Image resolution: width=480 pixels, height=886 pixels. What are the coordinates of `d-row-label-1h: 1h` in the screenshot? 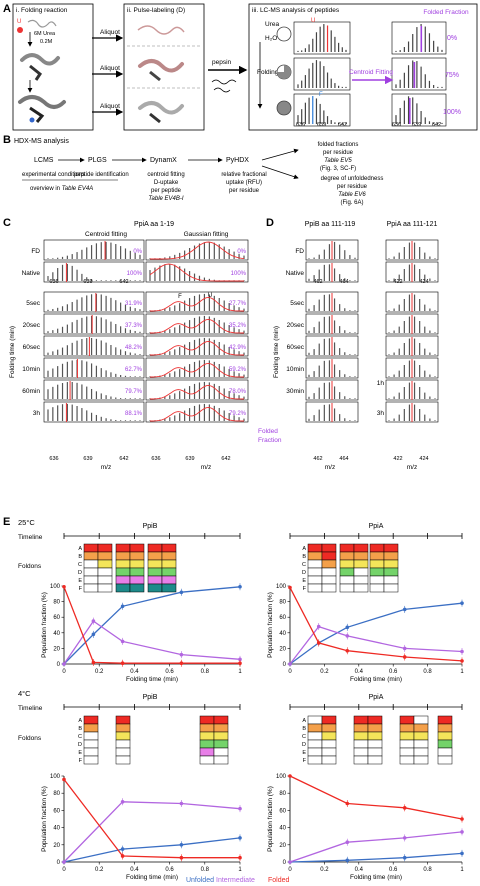 It's located at (381, 383).